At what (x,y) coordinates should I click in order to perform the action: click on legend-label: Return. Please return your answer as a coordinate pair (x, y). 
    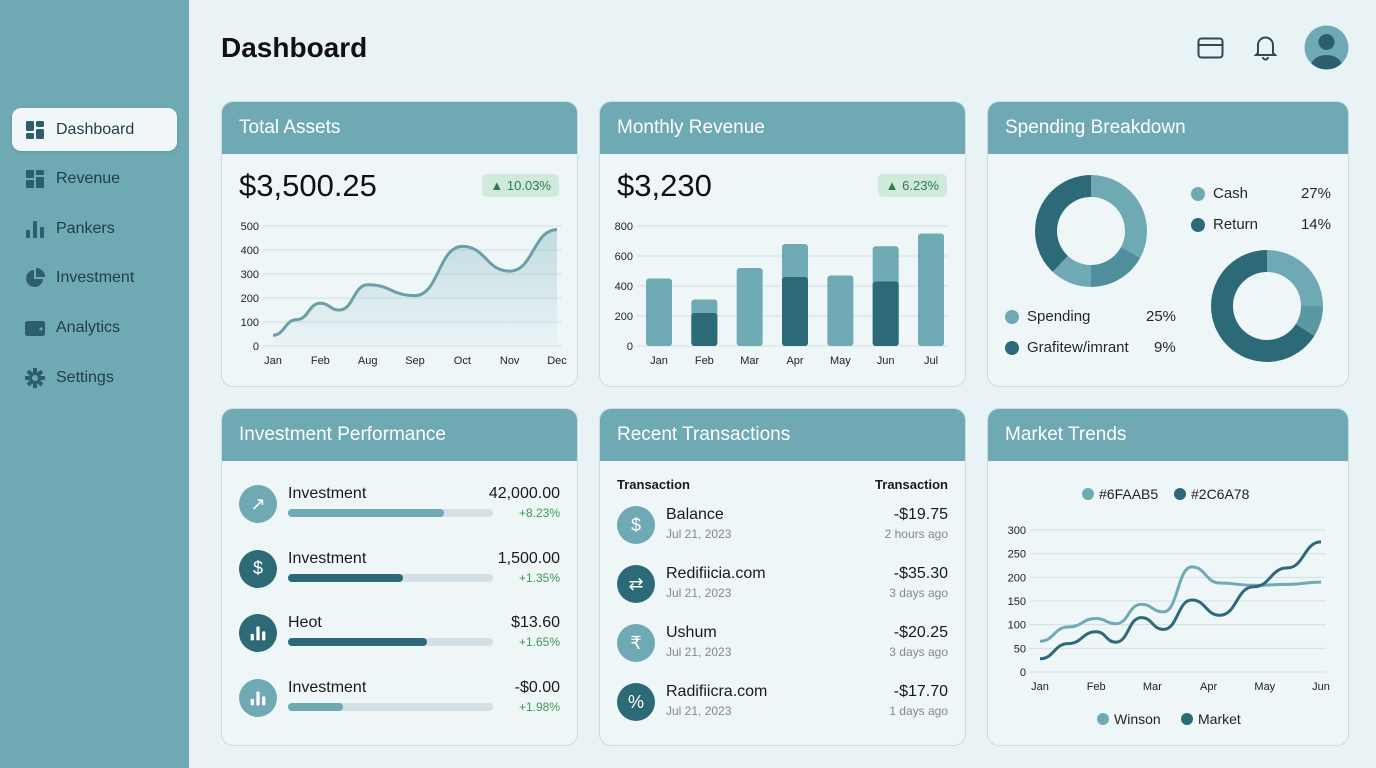
    Looking at the image, I should click on (1236, 224).